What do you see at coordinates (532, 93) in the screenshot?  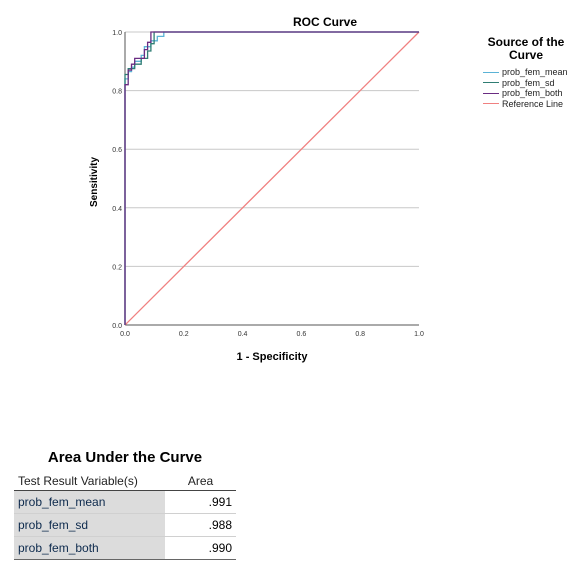 I see `legend-label: prob_fem_both` at bounding box center [532, 93].